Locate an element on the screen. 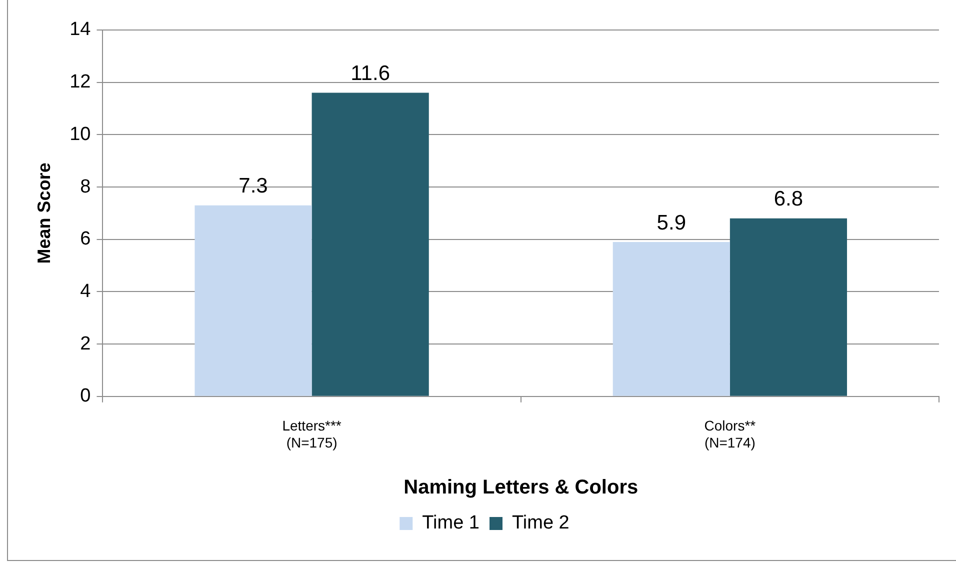 This screenshot has width=956, height=563. y-axis-title: Mean Score is located at coordinates (44, 213).